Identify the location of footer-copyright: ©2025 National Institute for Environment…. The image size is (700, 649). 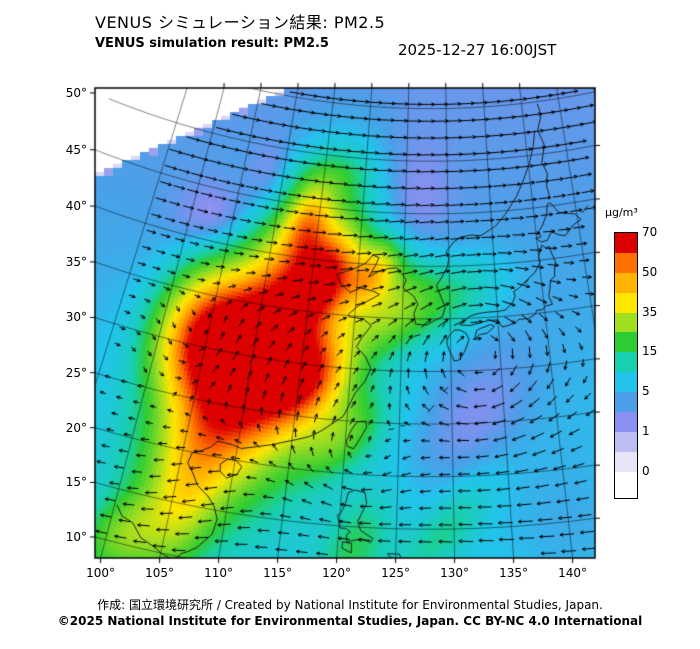
(350, 621).